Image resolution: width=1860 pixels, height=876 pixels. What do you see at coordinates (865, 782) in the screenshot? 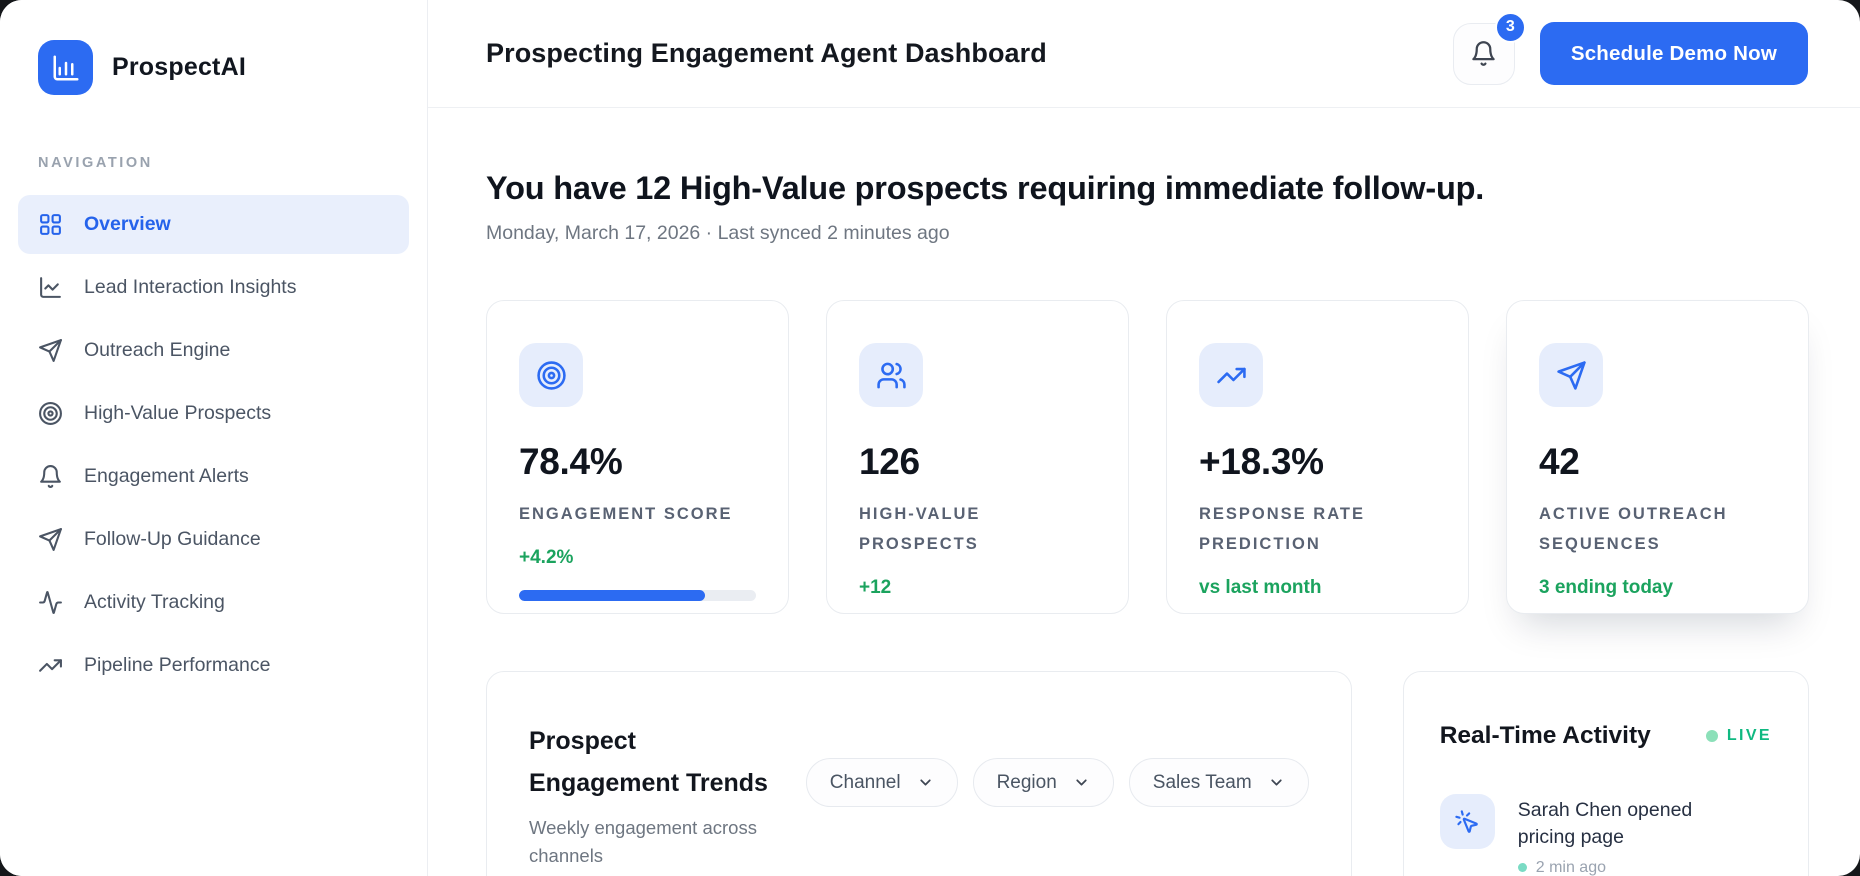
I see `filter-label: Channel` at bounding box center [865, 782].